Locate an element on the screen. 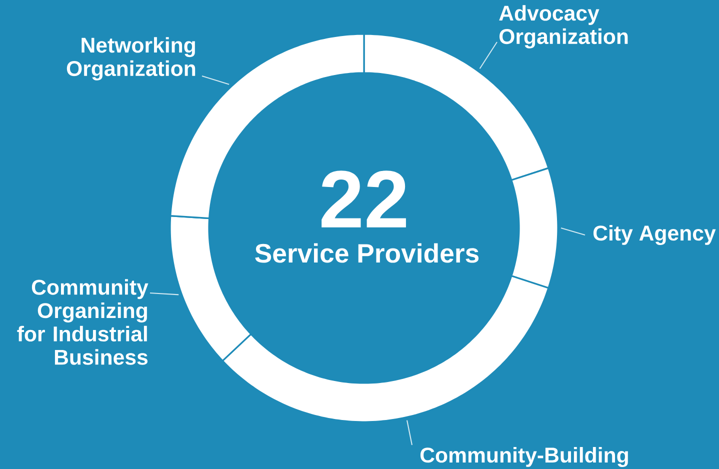 This screenshot has height=469, width=719. slice-label: City Agency is located at coordinates (654, 235).